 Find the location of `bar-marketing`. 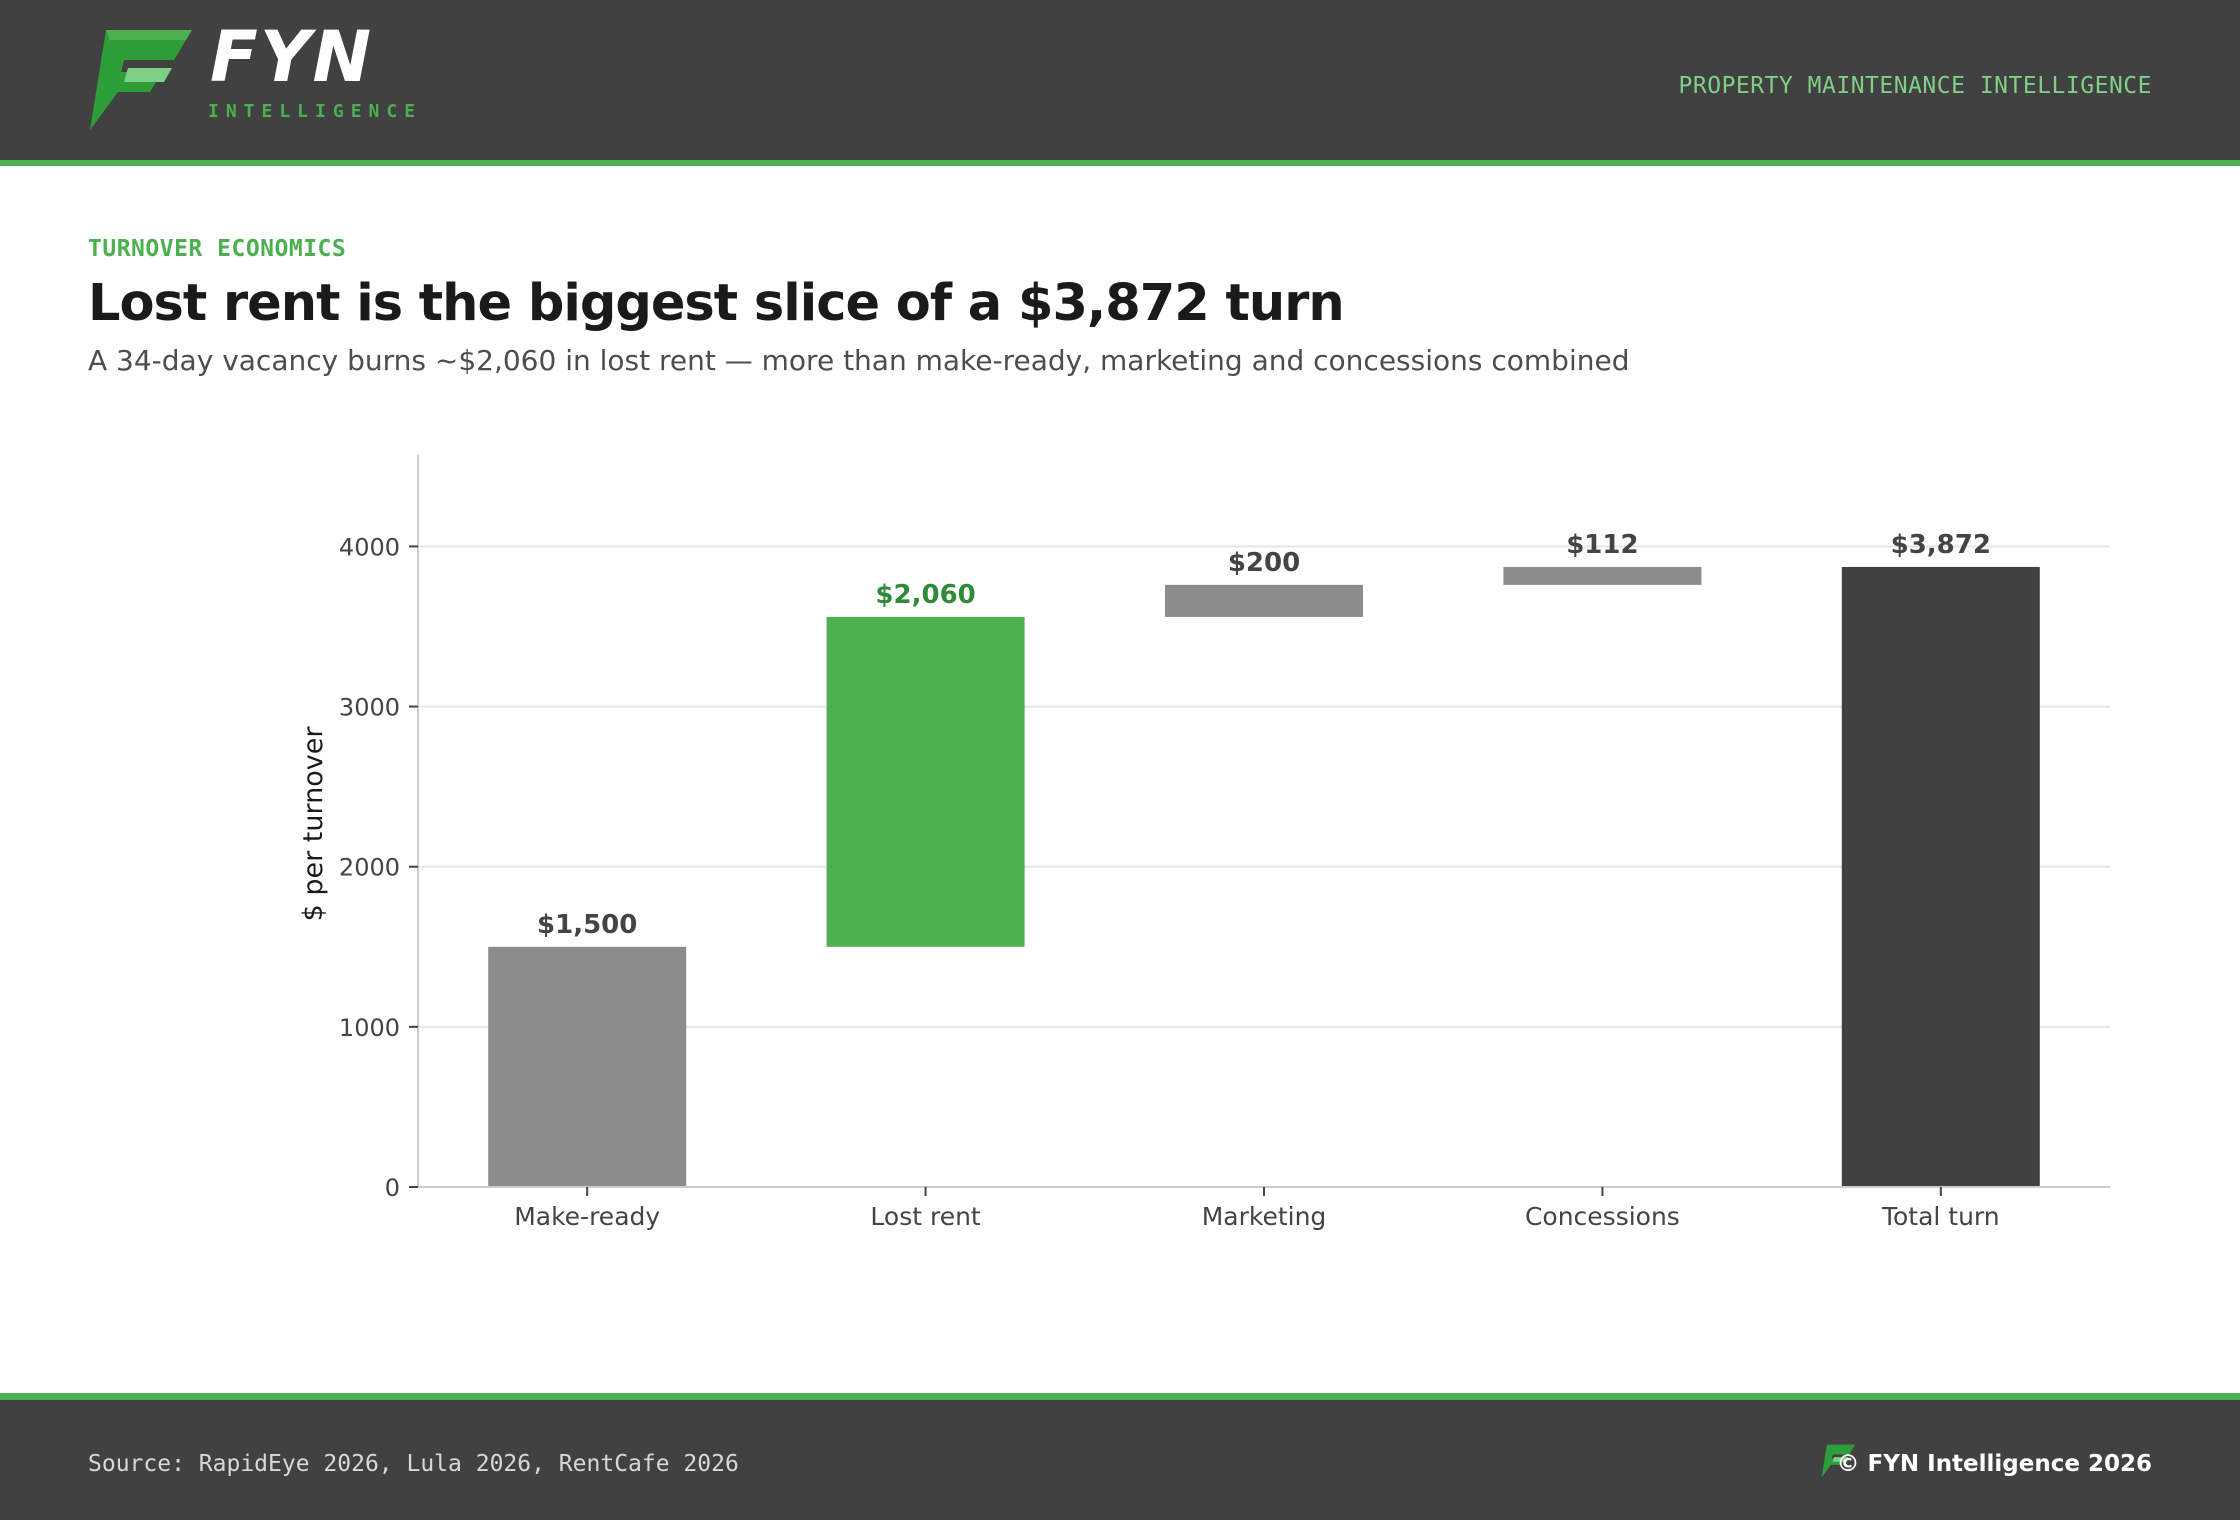

bar-marketing is located at coordinates (1264, 600).